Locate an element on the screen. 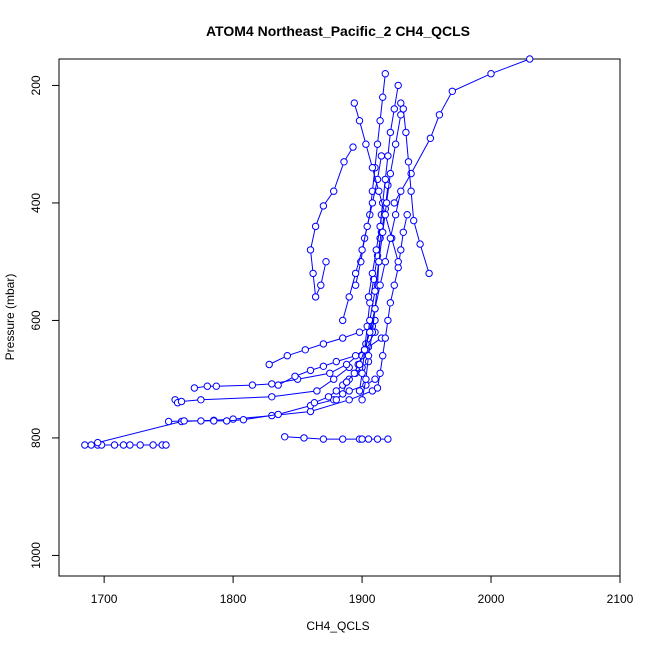  x-tick-label: 2100 is located at coordinates (620, 599).